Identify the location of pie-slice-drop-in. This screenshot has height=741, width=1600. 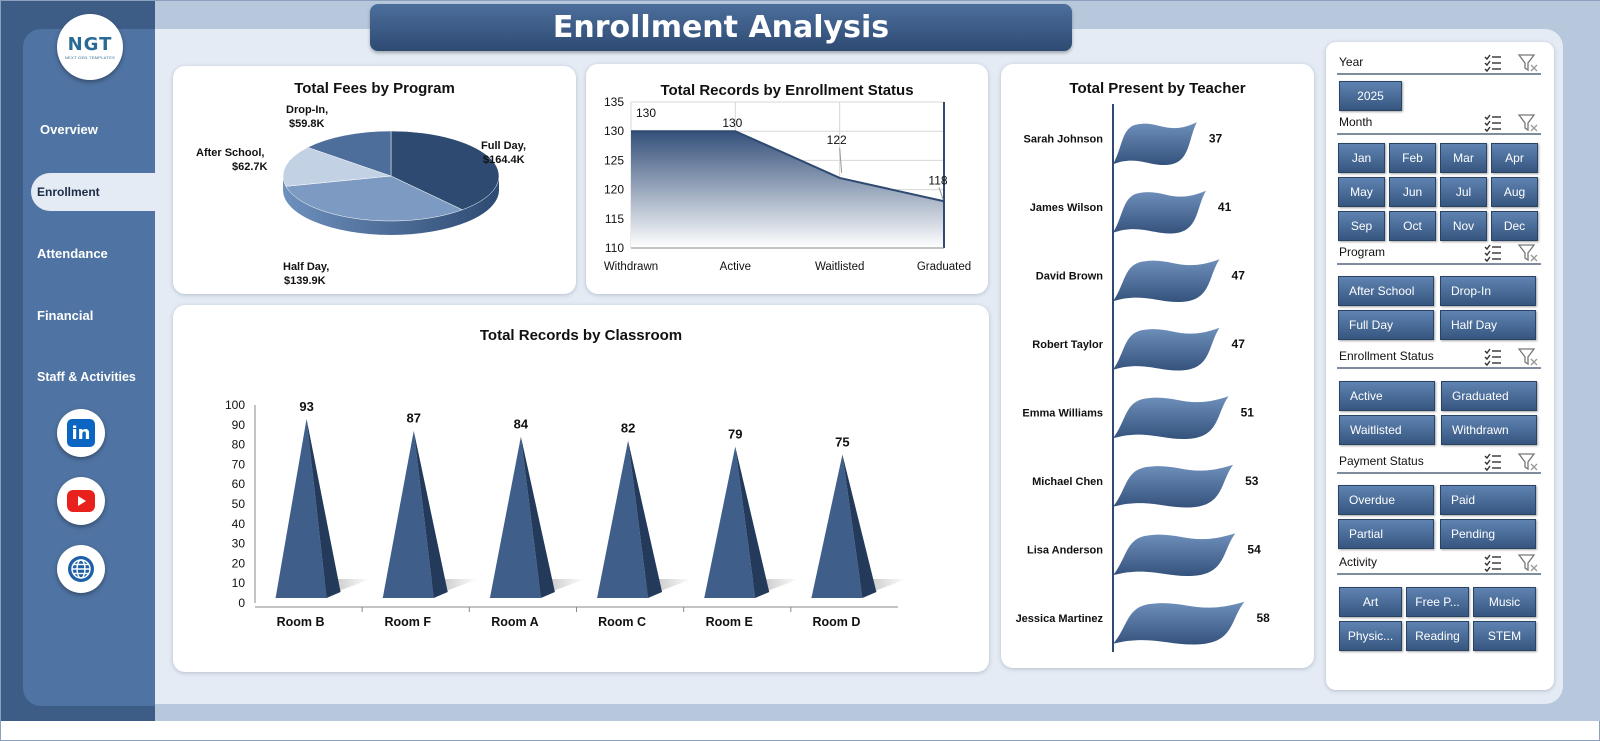
(349, 153).